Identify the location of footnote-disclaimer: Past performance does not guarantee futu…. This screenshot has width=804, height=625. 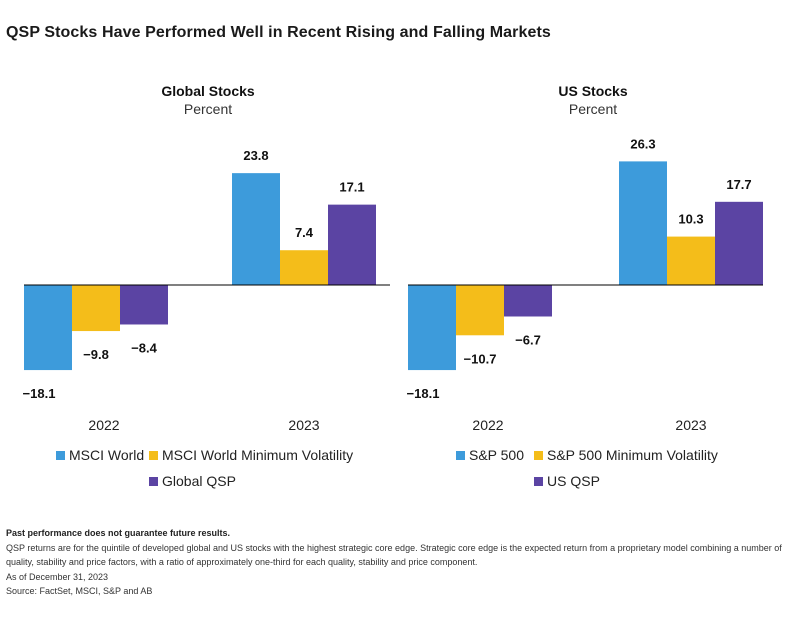
(118, 533).